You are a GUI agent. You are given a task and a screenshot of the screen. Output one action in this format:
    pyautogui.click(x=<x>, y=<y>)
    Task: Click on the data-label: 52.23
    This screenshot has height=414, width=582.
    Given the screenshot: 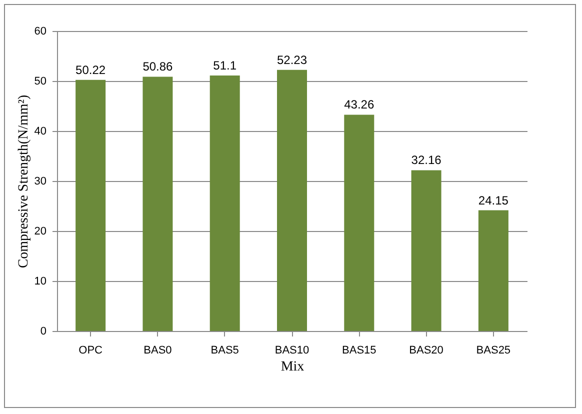 What is the action you would take?
    pyautogui.click(x=292, y=59)
    